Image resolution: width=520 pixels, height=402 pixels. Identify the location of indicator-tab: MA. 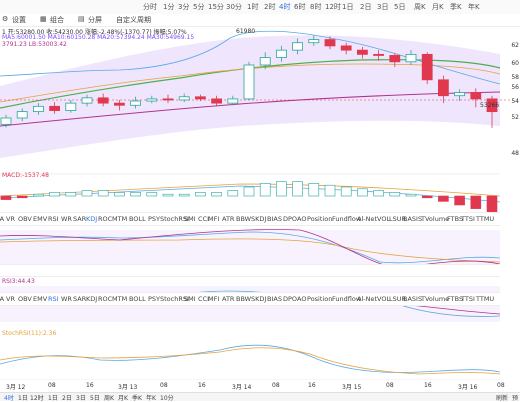
(2, 219).